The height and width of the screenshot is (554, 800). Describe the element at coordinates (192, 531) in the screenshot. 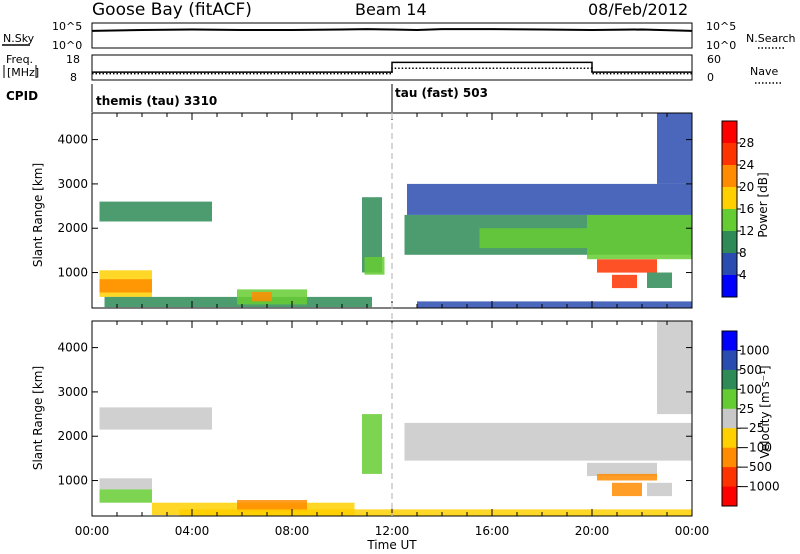

I see `x-tick-label-1: 04:00` at that location.